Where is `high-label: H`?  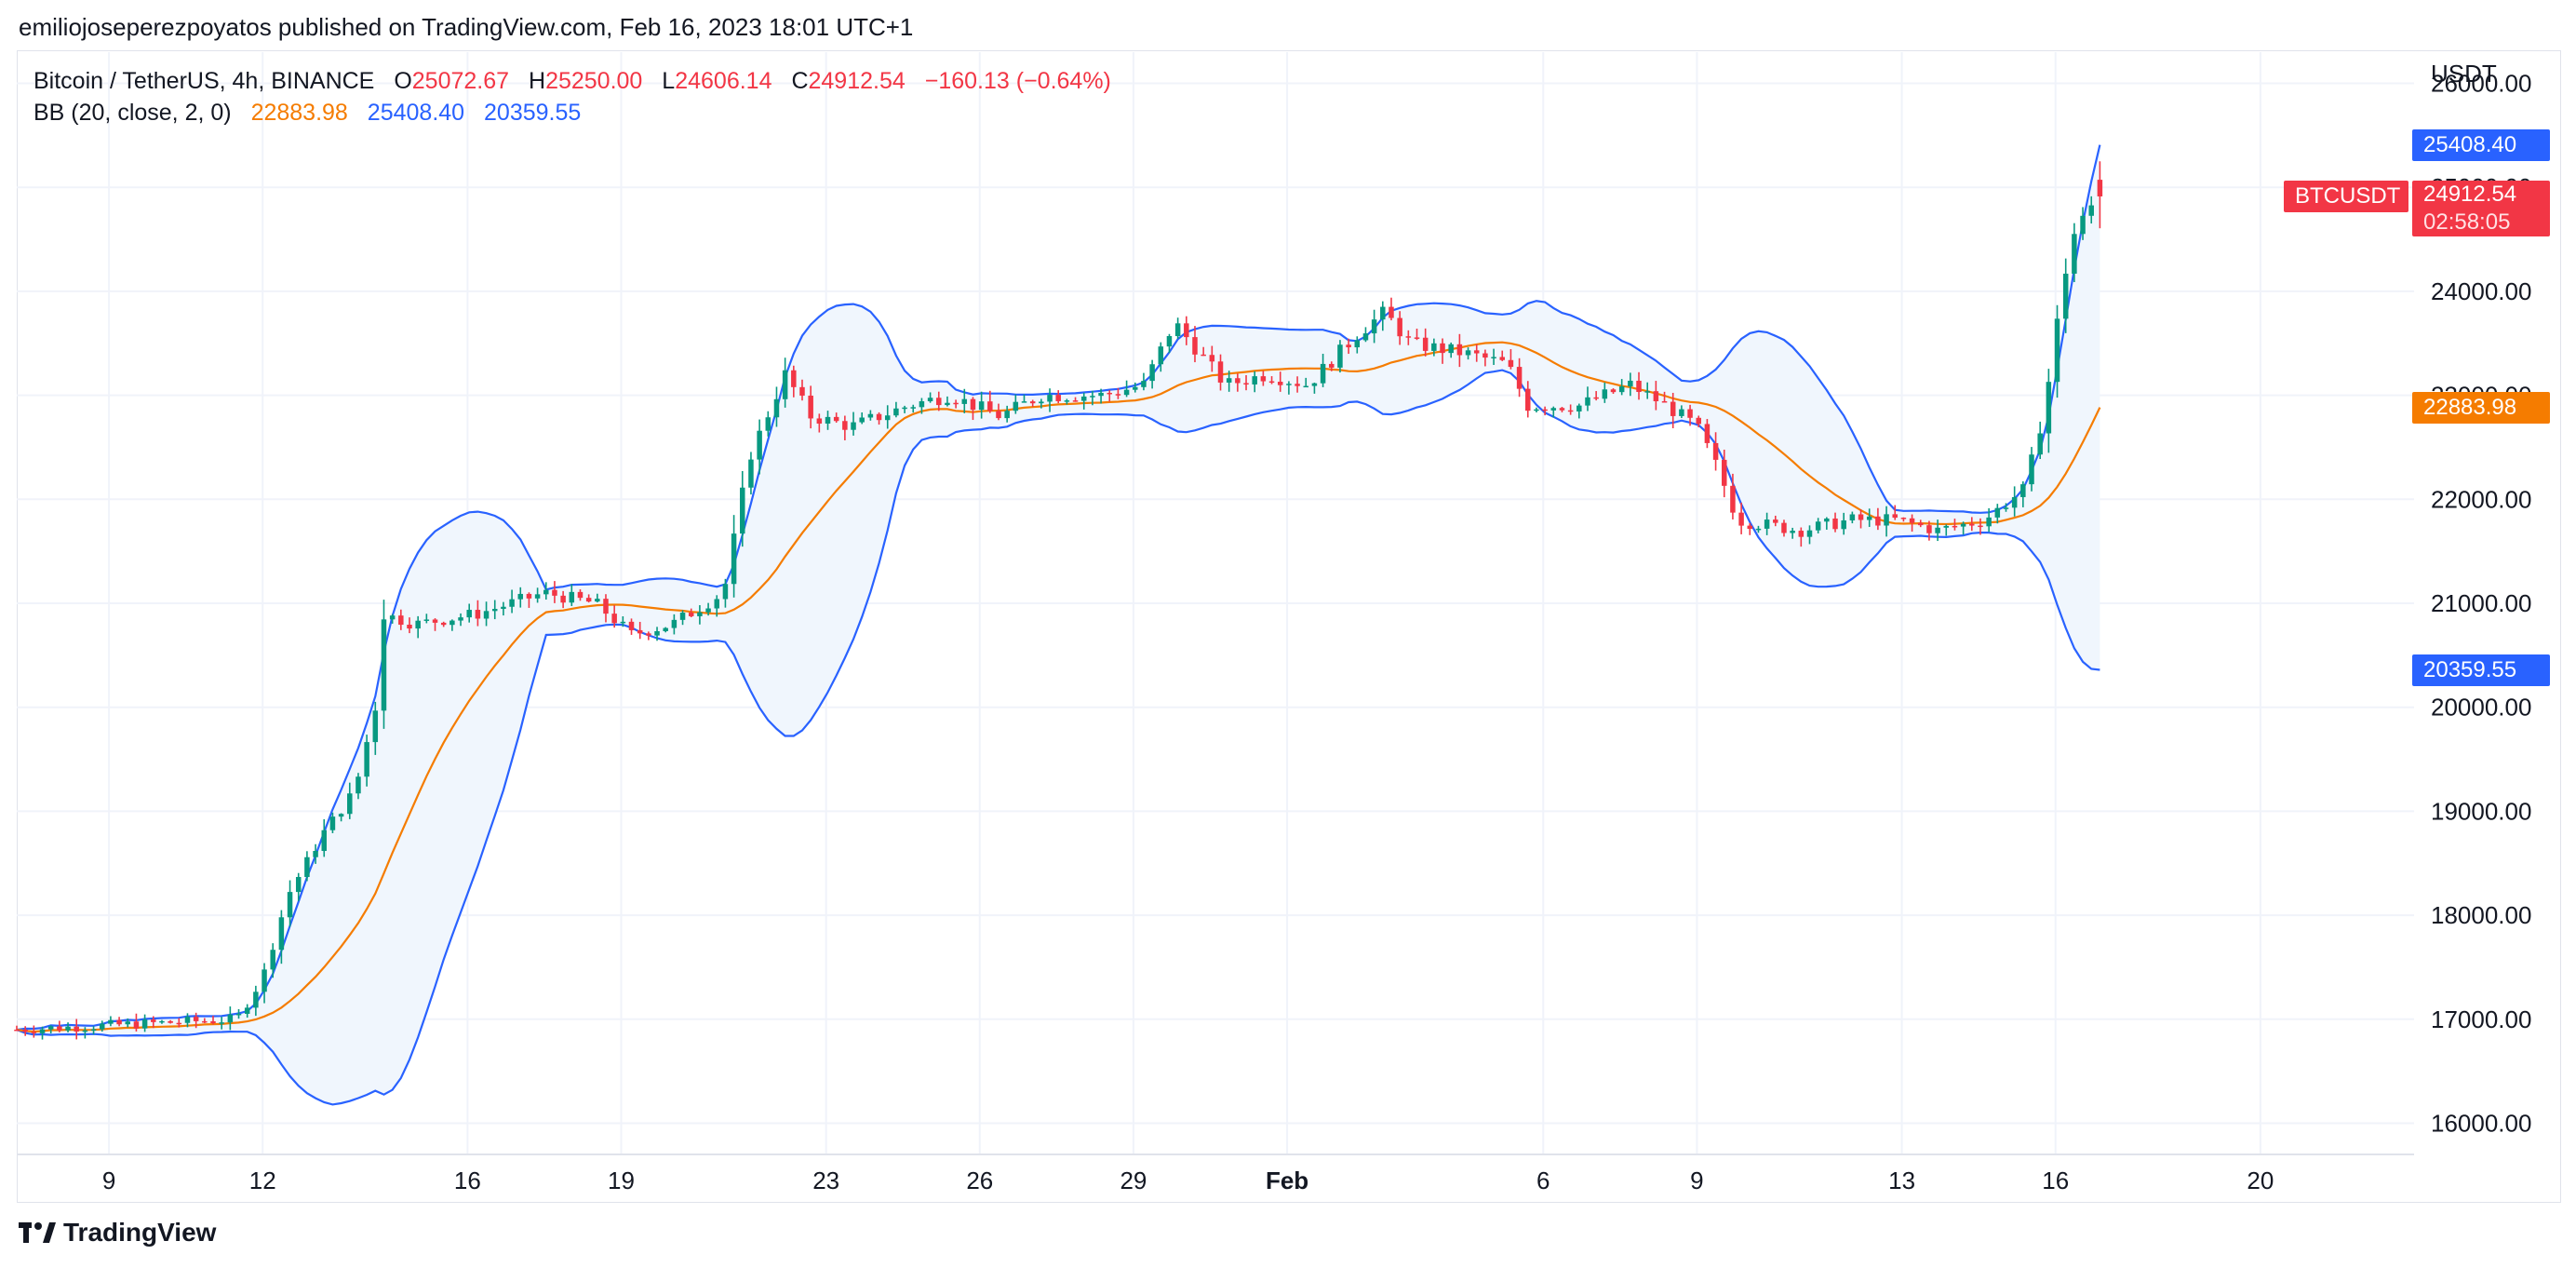 high-label: H is located at coordinates (537, 81).